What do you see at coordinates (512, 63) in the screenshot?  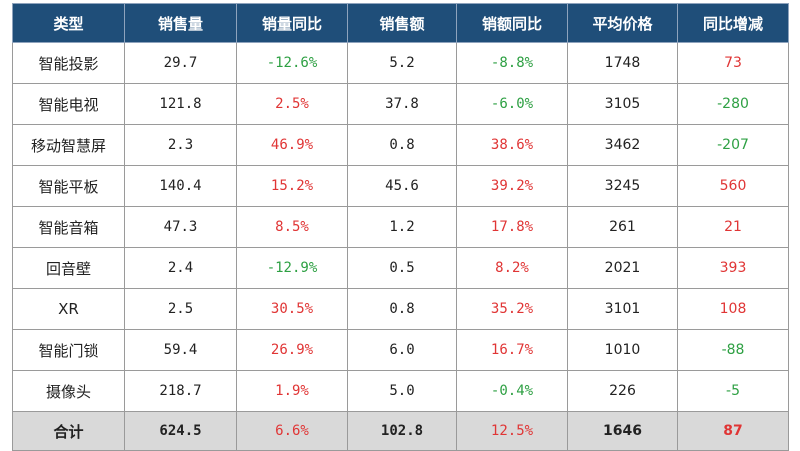 I see `cell-amount-yoy: -8.8%` at bounding box center [512, 63].